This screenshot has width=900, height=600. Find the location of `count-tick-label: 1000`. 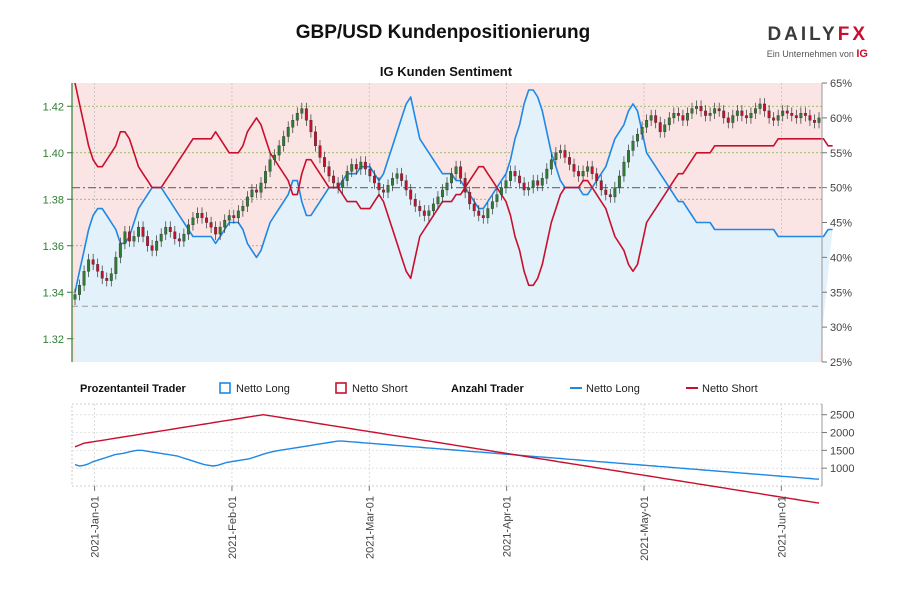

count-tick-label: 1000 is located at coordinates (842, 469).